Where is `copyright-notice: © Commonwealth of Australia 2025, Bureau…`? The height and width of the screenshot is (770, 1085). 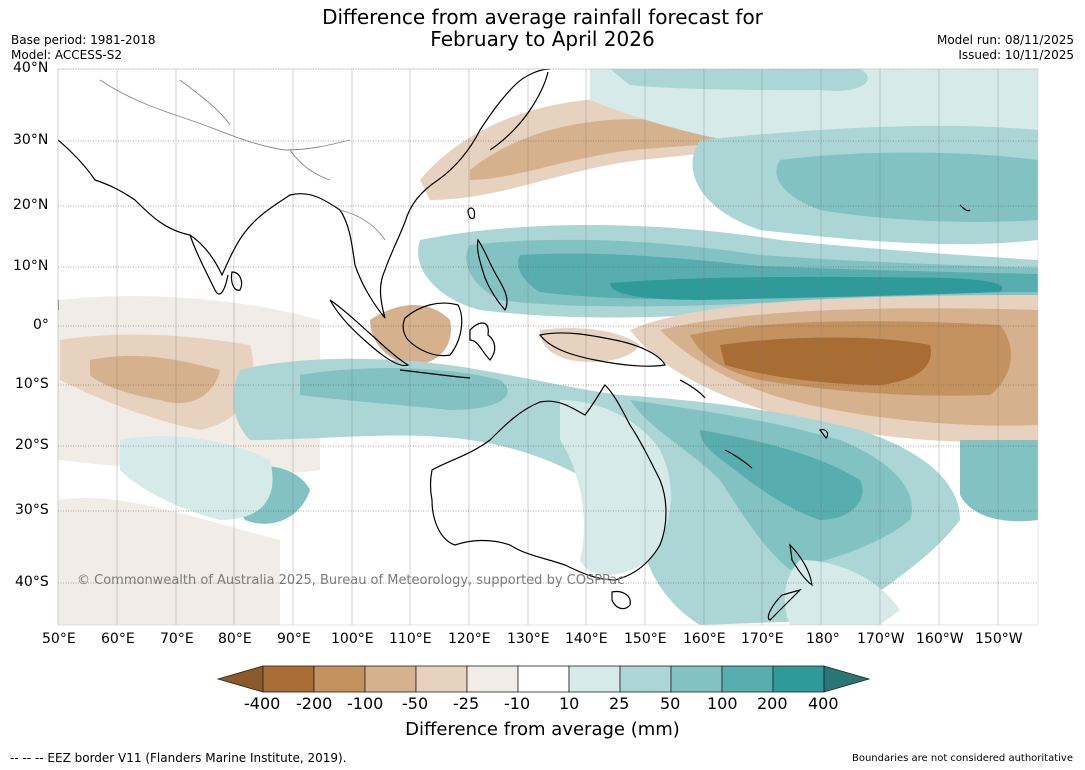 copyright-notice: © Commonwealth of Australia 2025, Bureau… is located at coordinates (351, 580).